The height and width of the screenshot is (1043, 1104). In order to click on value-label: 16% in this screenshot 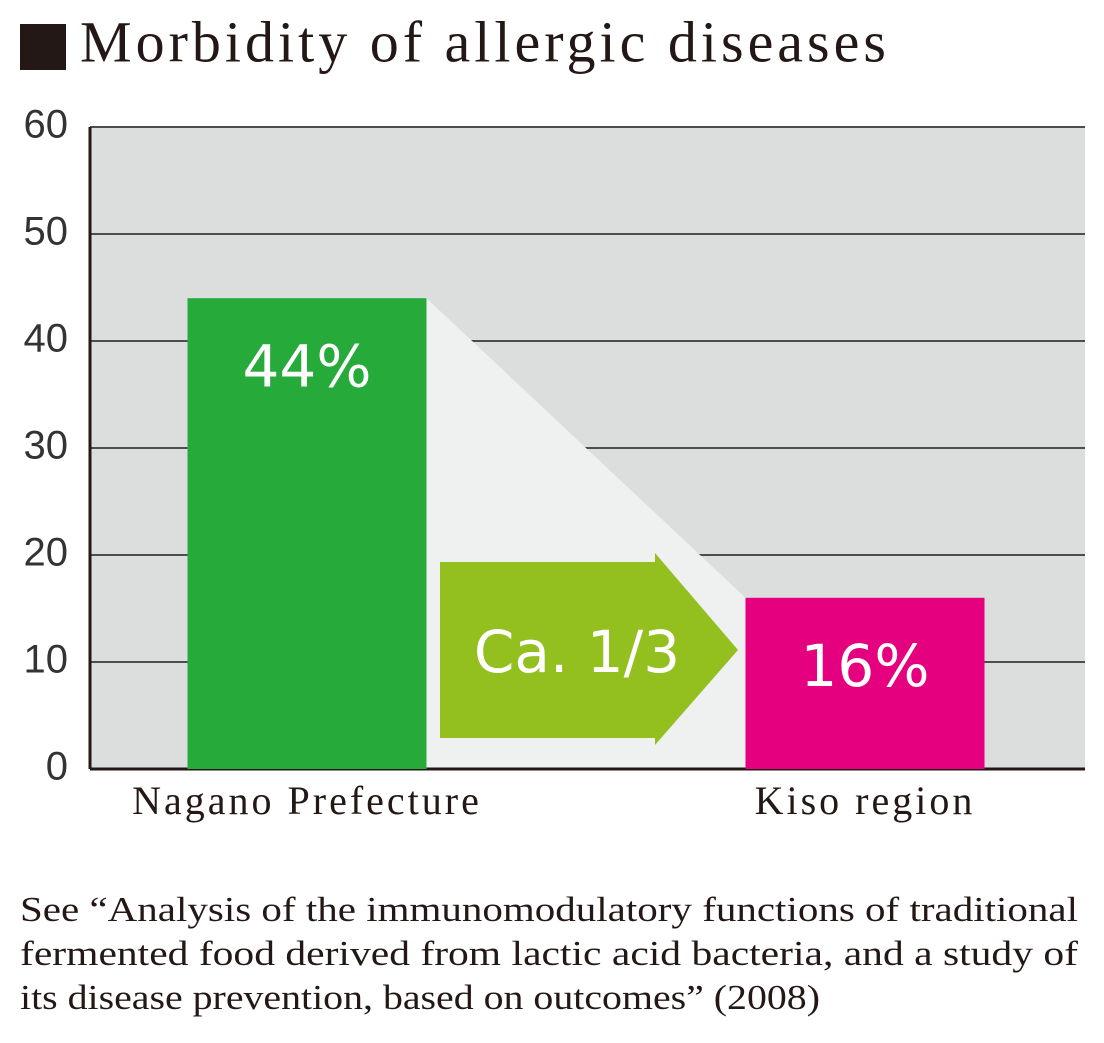, I will do `click(865, 666)`.